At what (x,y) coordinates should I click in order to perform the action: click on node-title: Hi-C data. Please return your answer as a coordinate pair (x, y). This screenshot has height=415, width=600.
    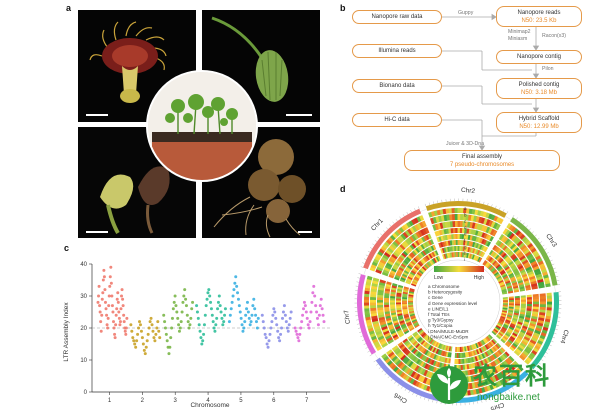
    Looking at the image, I should click on (396, 120).